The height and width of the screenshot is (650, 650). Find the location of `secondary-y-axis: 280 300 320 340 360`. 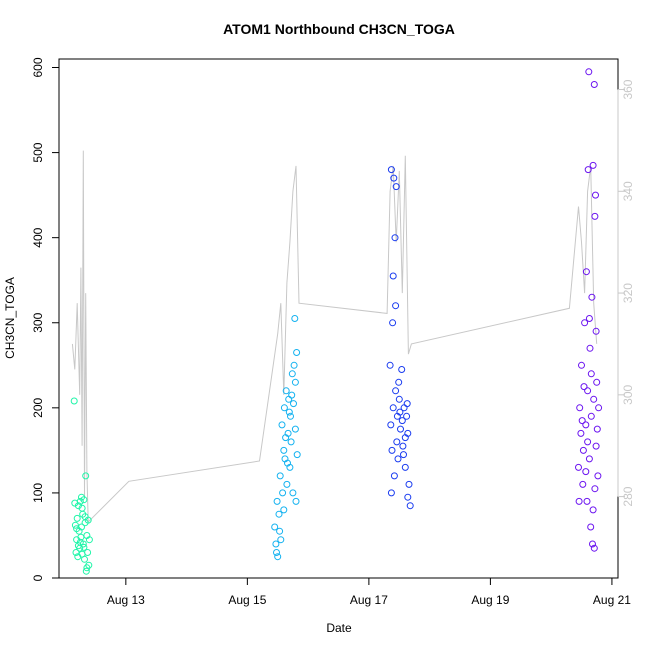

secondary-y-axis: 280 300 320 340 360 is located at coordinates (626, 293).